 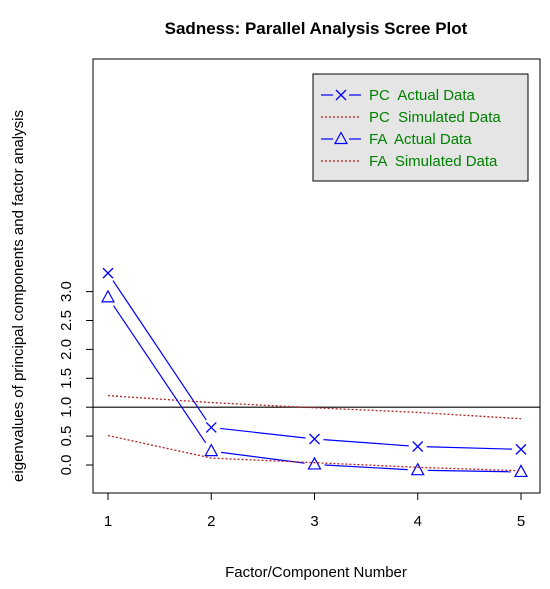 I want to click on y-tick-label: 0.5, so click(x=66, y=436).